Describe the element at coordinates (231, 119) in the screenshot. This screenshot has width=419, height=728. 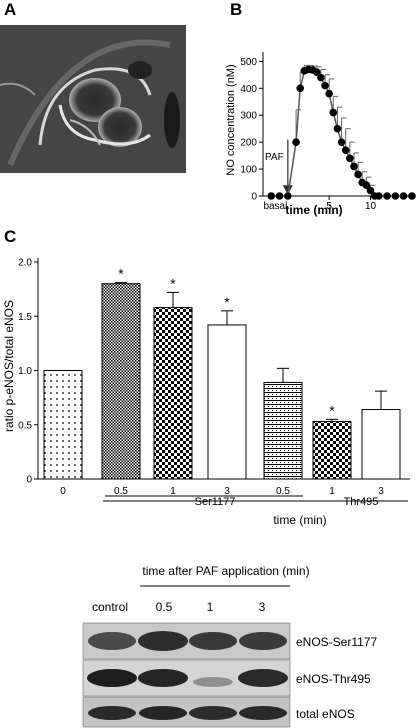
I see `chart-b-ylabel: NO concentration (nM)` at that location.